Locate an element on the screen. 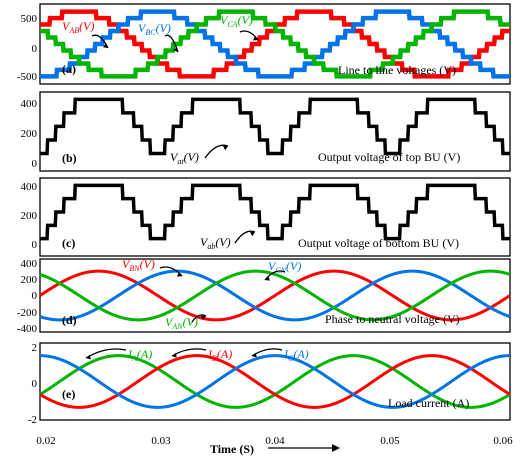 The width and height of the screenshot is (521, 456). x-axis-label: Time (S) is located at coordinates (232, 449).